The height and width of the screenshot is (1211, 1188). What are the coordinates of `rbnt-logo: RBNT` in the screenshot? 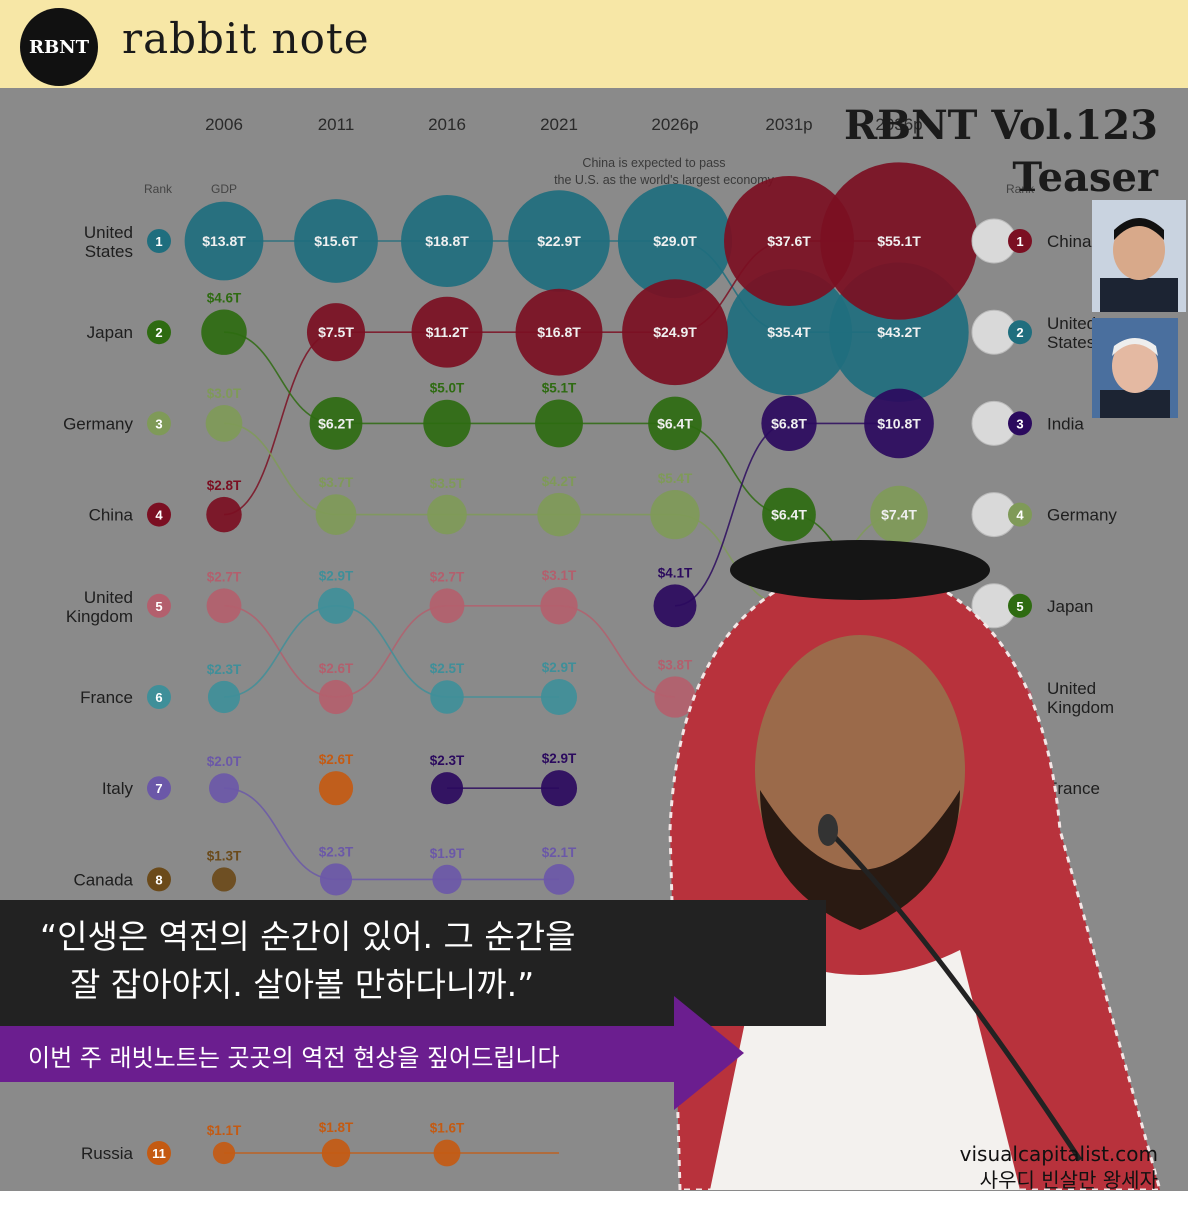 It's located at (59, 47).